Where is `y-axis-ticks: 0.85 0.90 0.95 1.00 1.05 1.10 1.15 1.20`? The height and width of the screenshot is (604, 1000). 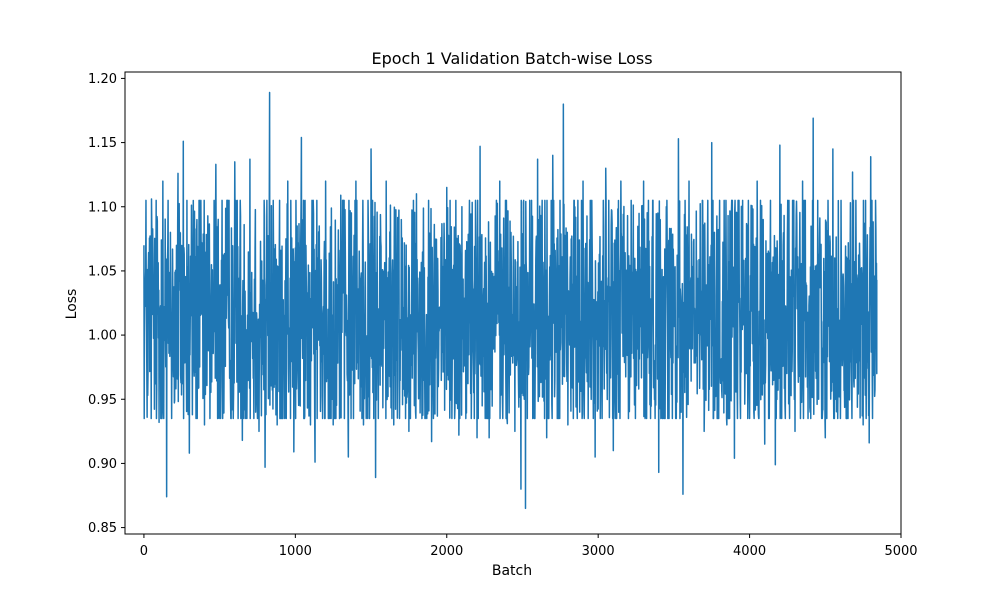 y-axis-ticks: 0.85 0.90 0.95 1.00 1.05 1.10 1.15 1.20 is located at coordinates (106, 304).